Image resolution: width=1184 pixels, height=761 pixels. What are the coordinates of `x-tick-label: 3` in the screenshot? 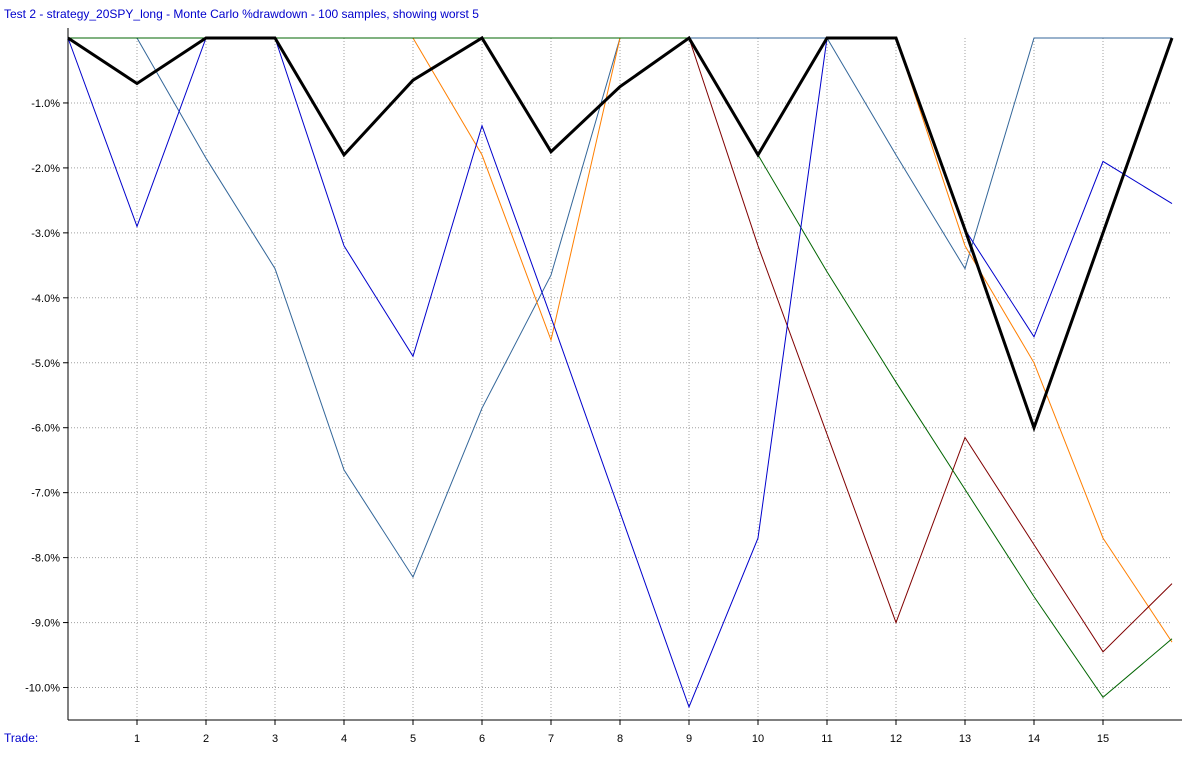 It's located at (275, 739).